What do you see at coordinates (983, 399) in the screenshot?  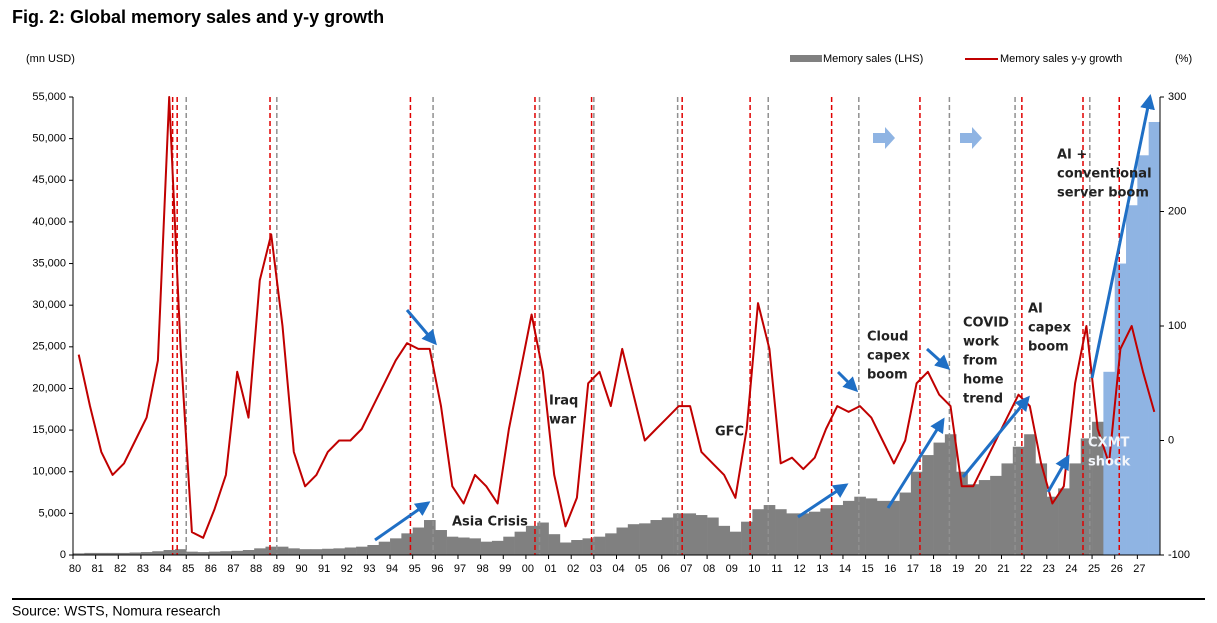 I see `annotation: trend` at bounding box center [983, 399].